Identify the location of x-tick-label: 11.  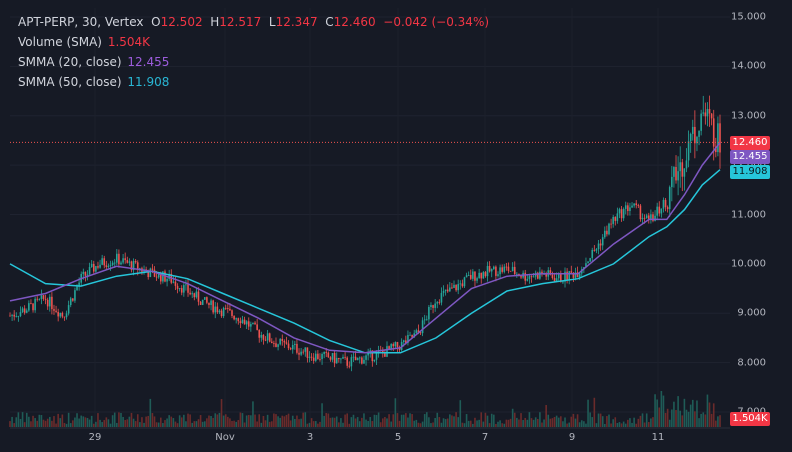
(658, 437).